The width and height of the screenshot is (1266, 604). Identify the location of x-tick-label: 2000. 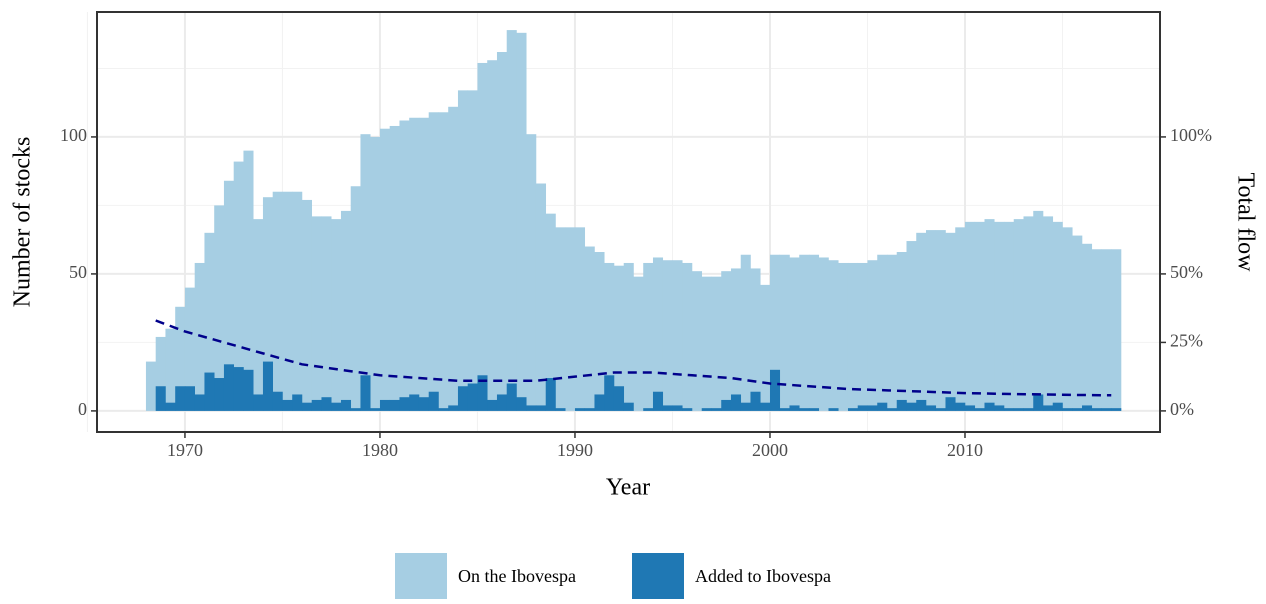
(770, 450).